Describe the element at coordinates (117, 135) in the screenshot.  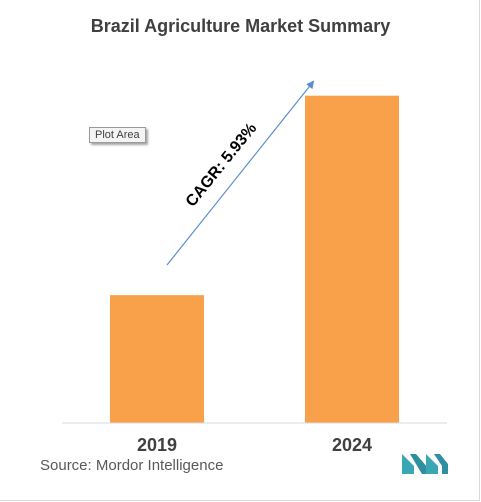
I see `plot-area-tooltip: Plot Area` at that location.